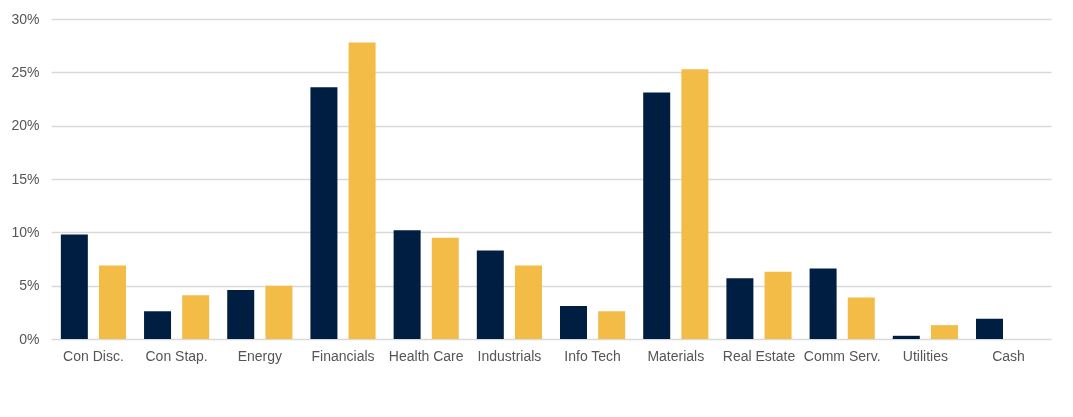 Image resolution: width=1073 pixels, height=417 pixels. What do you see at coordinates (259, 355) in the screenshot?
I see `x-tick-label: Energy` at bounding box center [259, 355].